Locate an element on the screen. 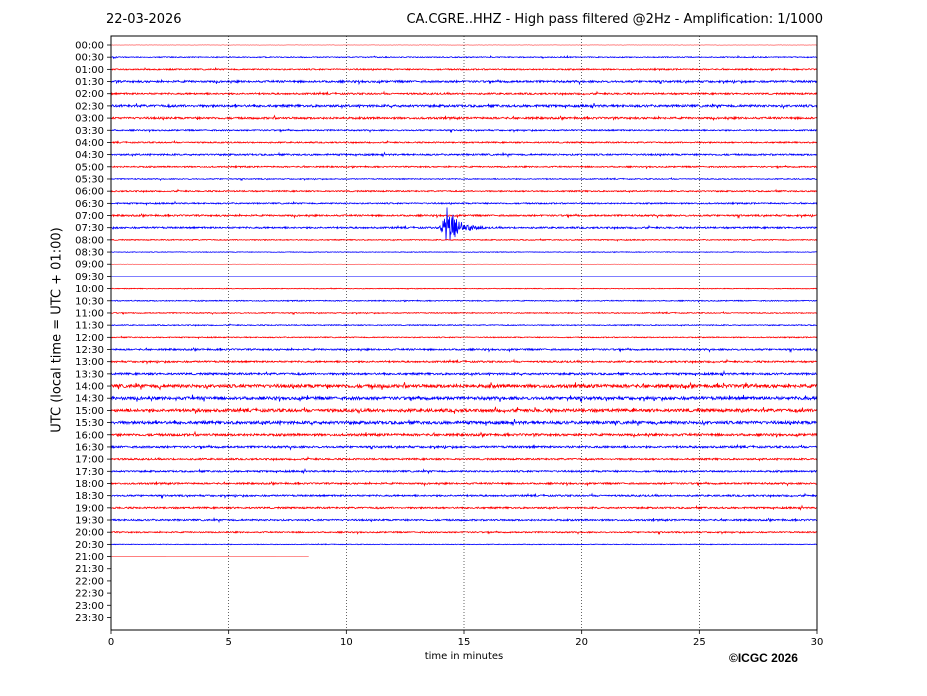  y-tick-label: 23:00 is located at coordinates (89, 606).